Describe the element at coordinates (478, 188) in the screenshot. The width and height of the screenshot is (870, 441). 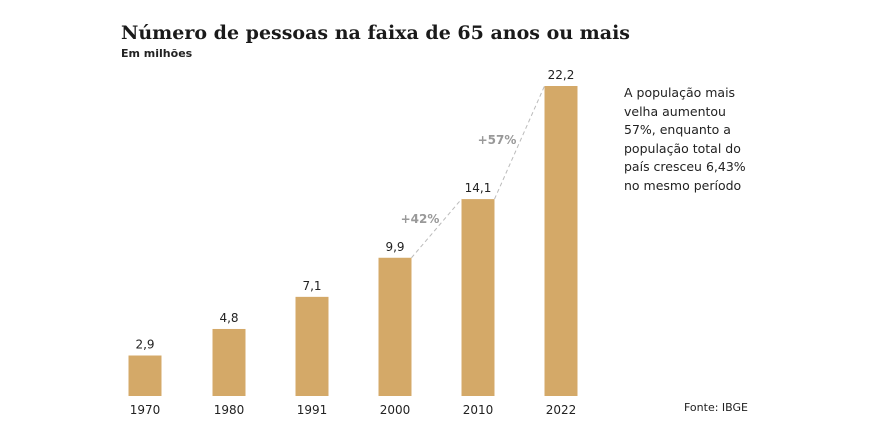
I see `value-label-2010: 14,1` at that location.